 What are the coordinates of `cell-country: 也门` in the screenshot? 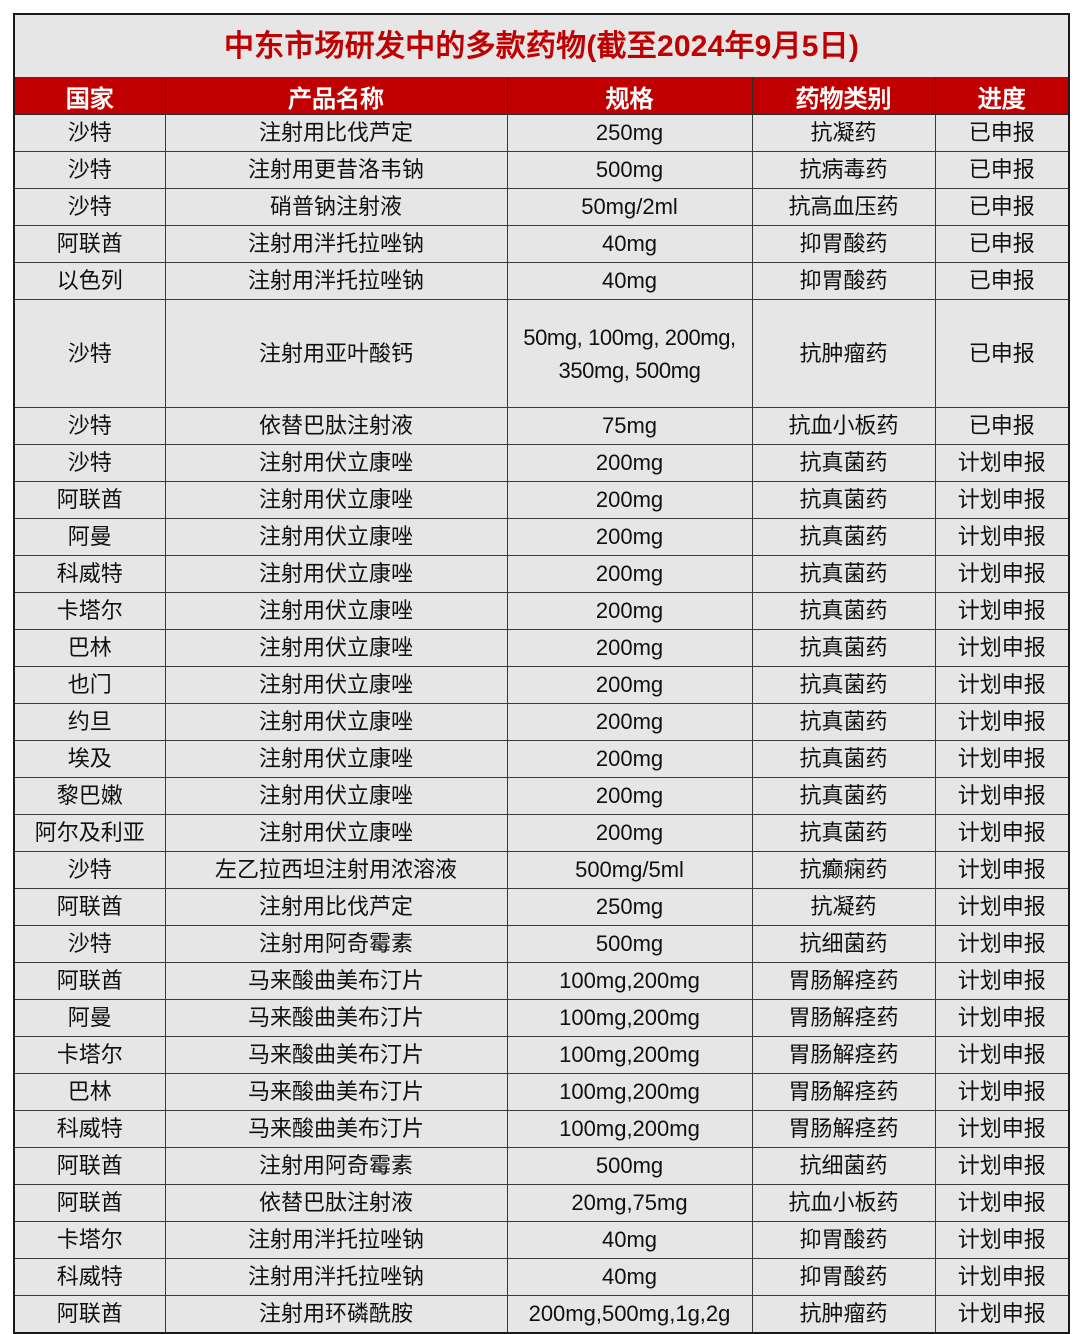 It's located at (89, 685).